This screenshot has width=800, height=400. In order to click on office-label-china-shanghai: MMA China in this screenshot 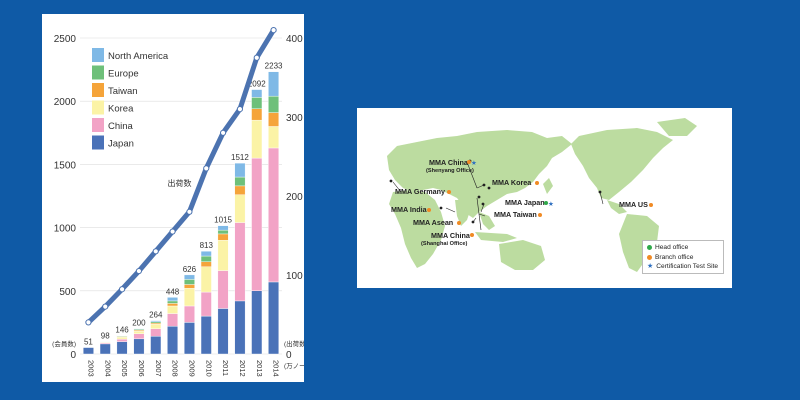, I will do `click(451, 235)`.